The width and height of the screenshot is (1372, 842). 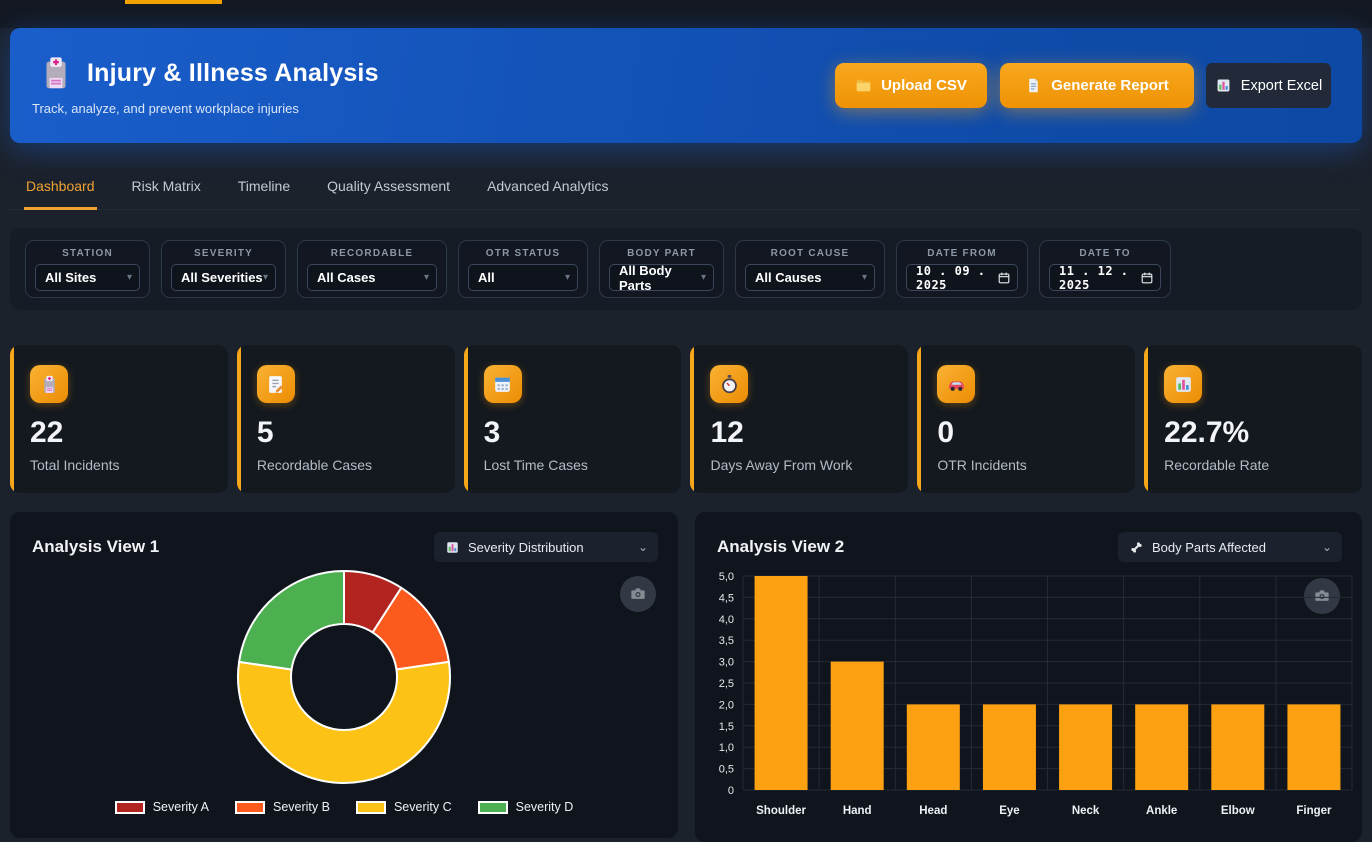 What do you see at coordinates (535, 465) in the screenshot?
I see `kpi-label: Lost Time Cases` at bounding box center [535, 465].